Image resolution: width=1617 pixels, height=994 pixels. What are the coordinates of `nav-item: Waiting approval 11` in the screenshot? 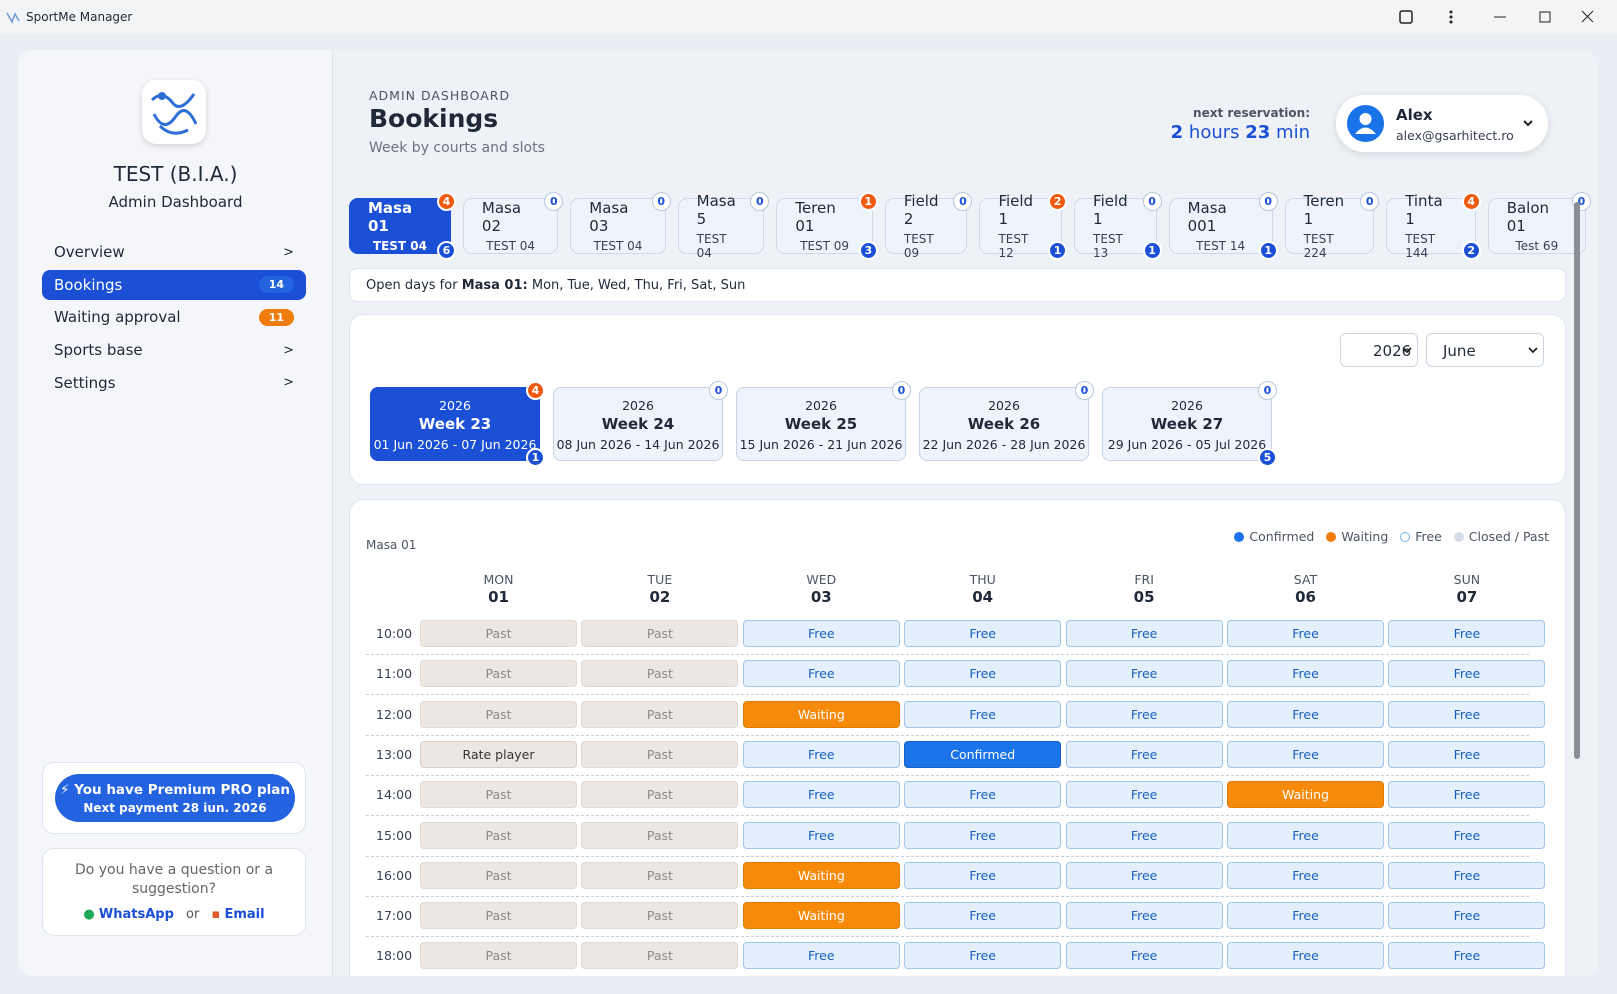 It's located at (174, 317).